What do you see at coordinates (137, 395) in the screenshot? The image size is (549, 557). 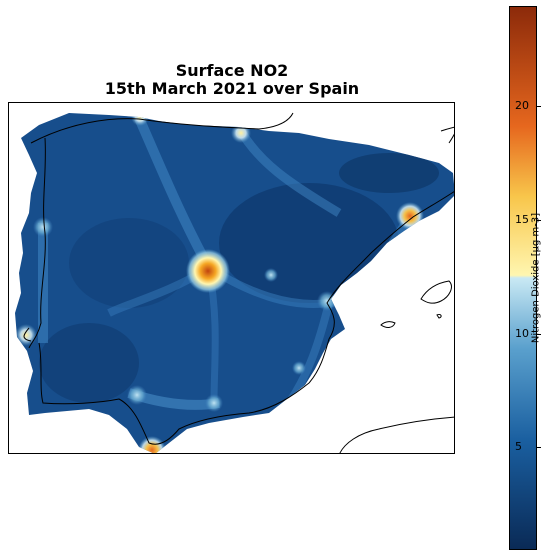 I see `hotspot-seville` at bounding box center [137, 395].